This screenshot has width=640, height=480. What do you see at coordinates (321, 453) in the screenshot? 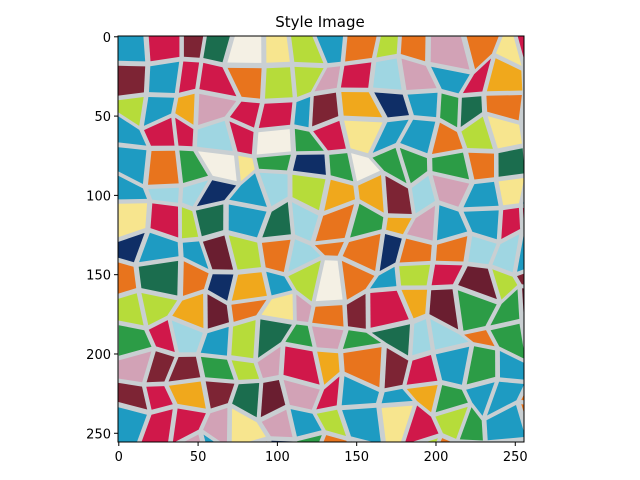
I see `x-axis: 0 50 100 150 200 250` at bounding box center [321, 453].